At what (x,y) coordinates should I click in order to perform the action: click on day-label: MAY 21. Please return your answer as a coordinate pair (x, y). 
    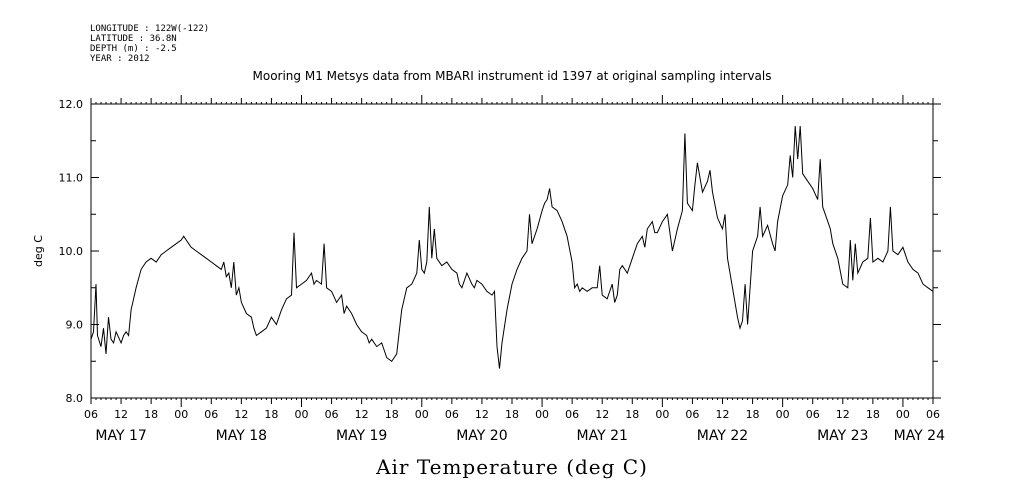
    Looking at the image, I should click on (602, 436).